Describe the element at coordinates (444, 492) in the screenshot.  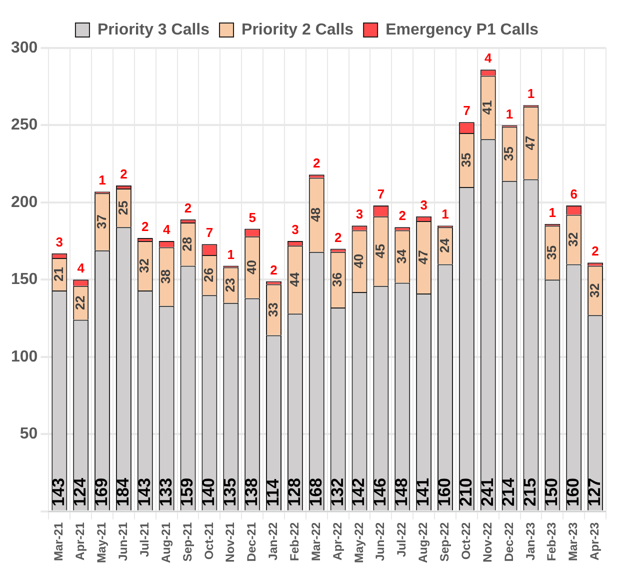
I see `data-label: 160` at that location.